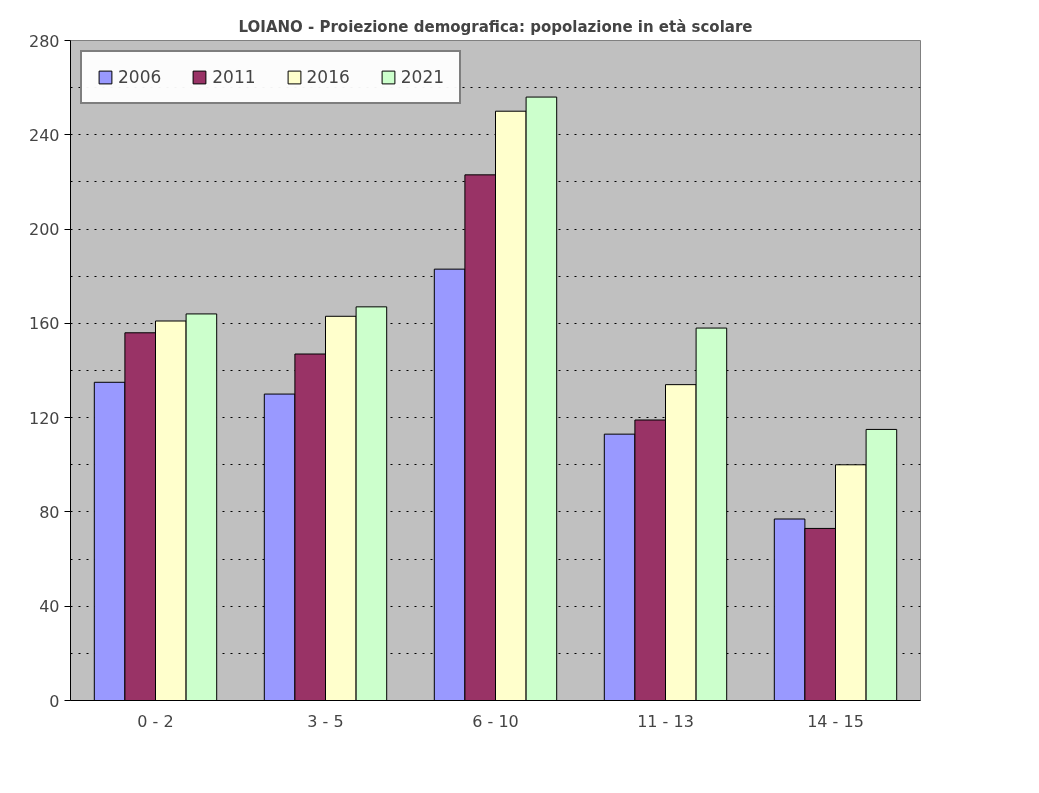  What do you see at coordinates (44, 135) in the screenshot?
I see `y-tick-label: 240` at bounding box center [44, 135].